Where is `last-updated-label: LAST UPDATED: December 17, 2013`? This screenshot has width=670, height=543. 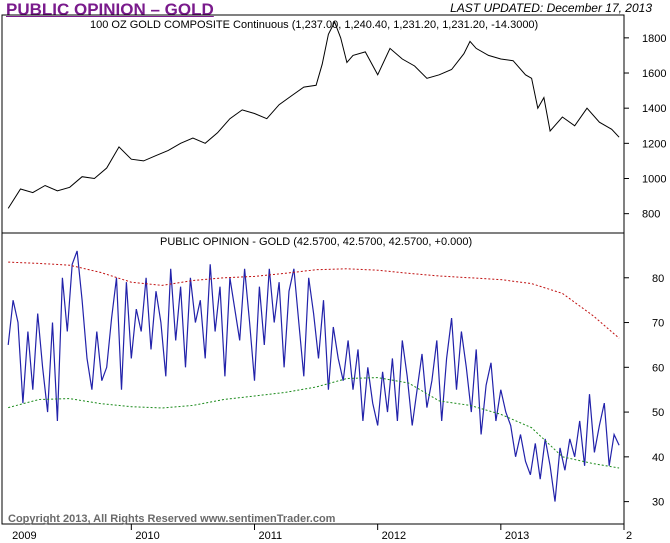 last-updated-label: LAST UPDATED: December 17, 2013 is located at coordinates (551, 8).